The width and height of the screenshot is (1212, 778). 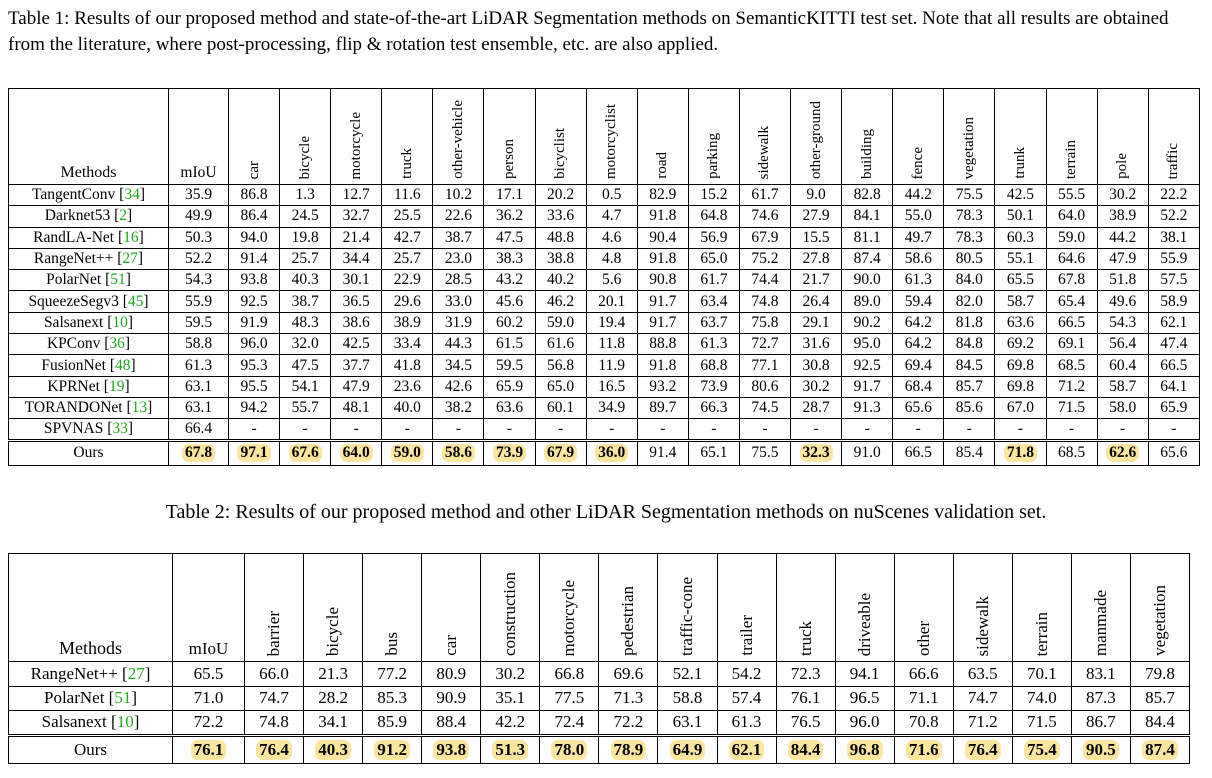 I want to click on score-cell: 75.4, so click(x=1041, y=748).